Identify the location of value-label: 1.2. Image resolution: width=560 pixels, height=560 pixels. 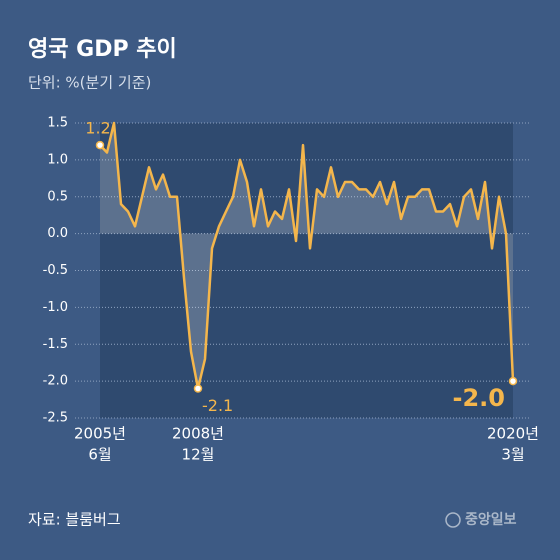
(97, 128).